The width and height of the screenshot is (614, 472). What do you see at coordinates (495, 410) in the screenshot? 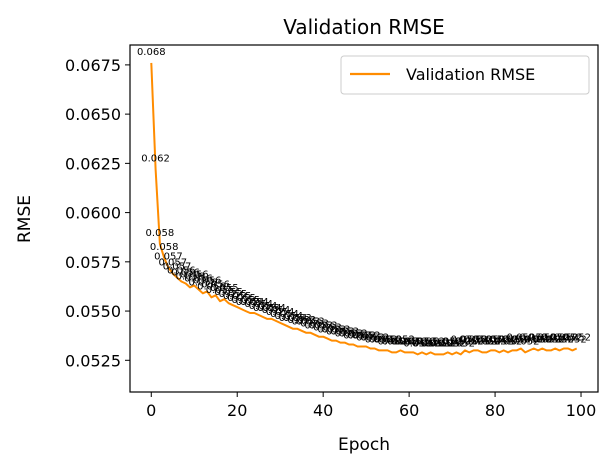
I see `x-tick-label: 80` at bounding box center [495, 410].